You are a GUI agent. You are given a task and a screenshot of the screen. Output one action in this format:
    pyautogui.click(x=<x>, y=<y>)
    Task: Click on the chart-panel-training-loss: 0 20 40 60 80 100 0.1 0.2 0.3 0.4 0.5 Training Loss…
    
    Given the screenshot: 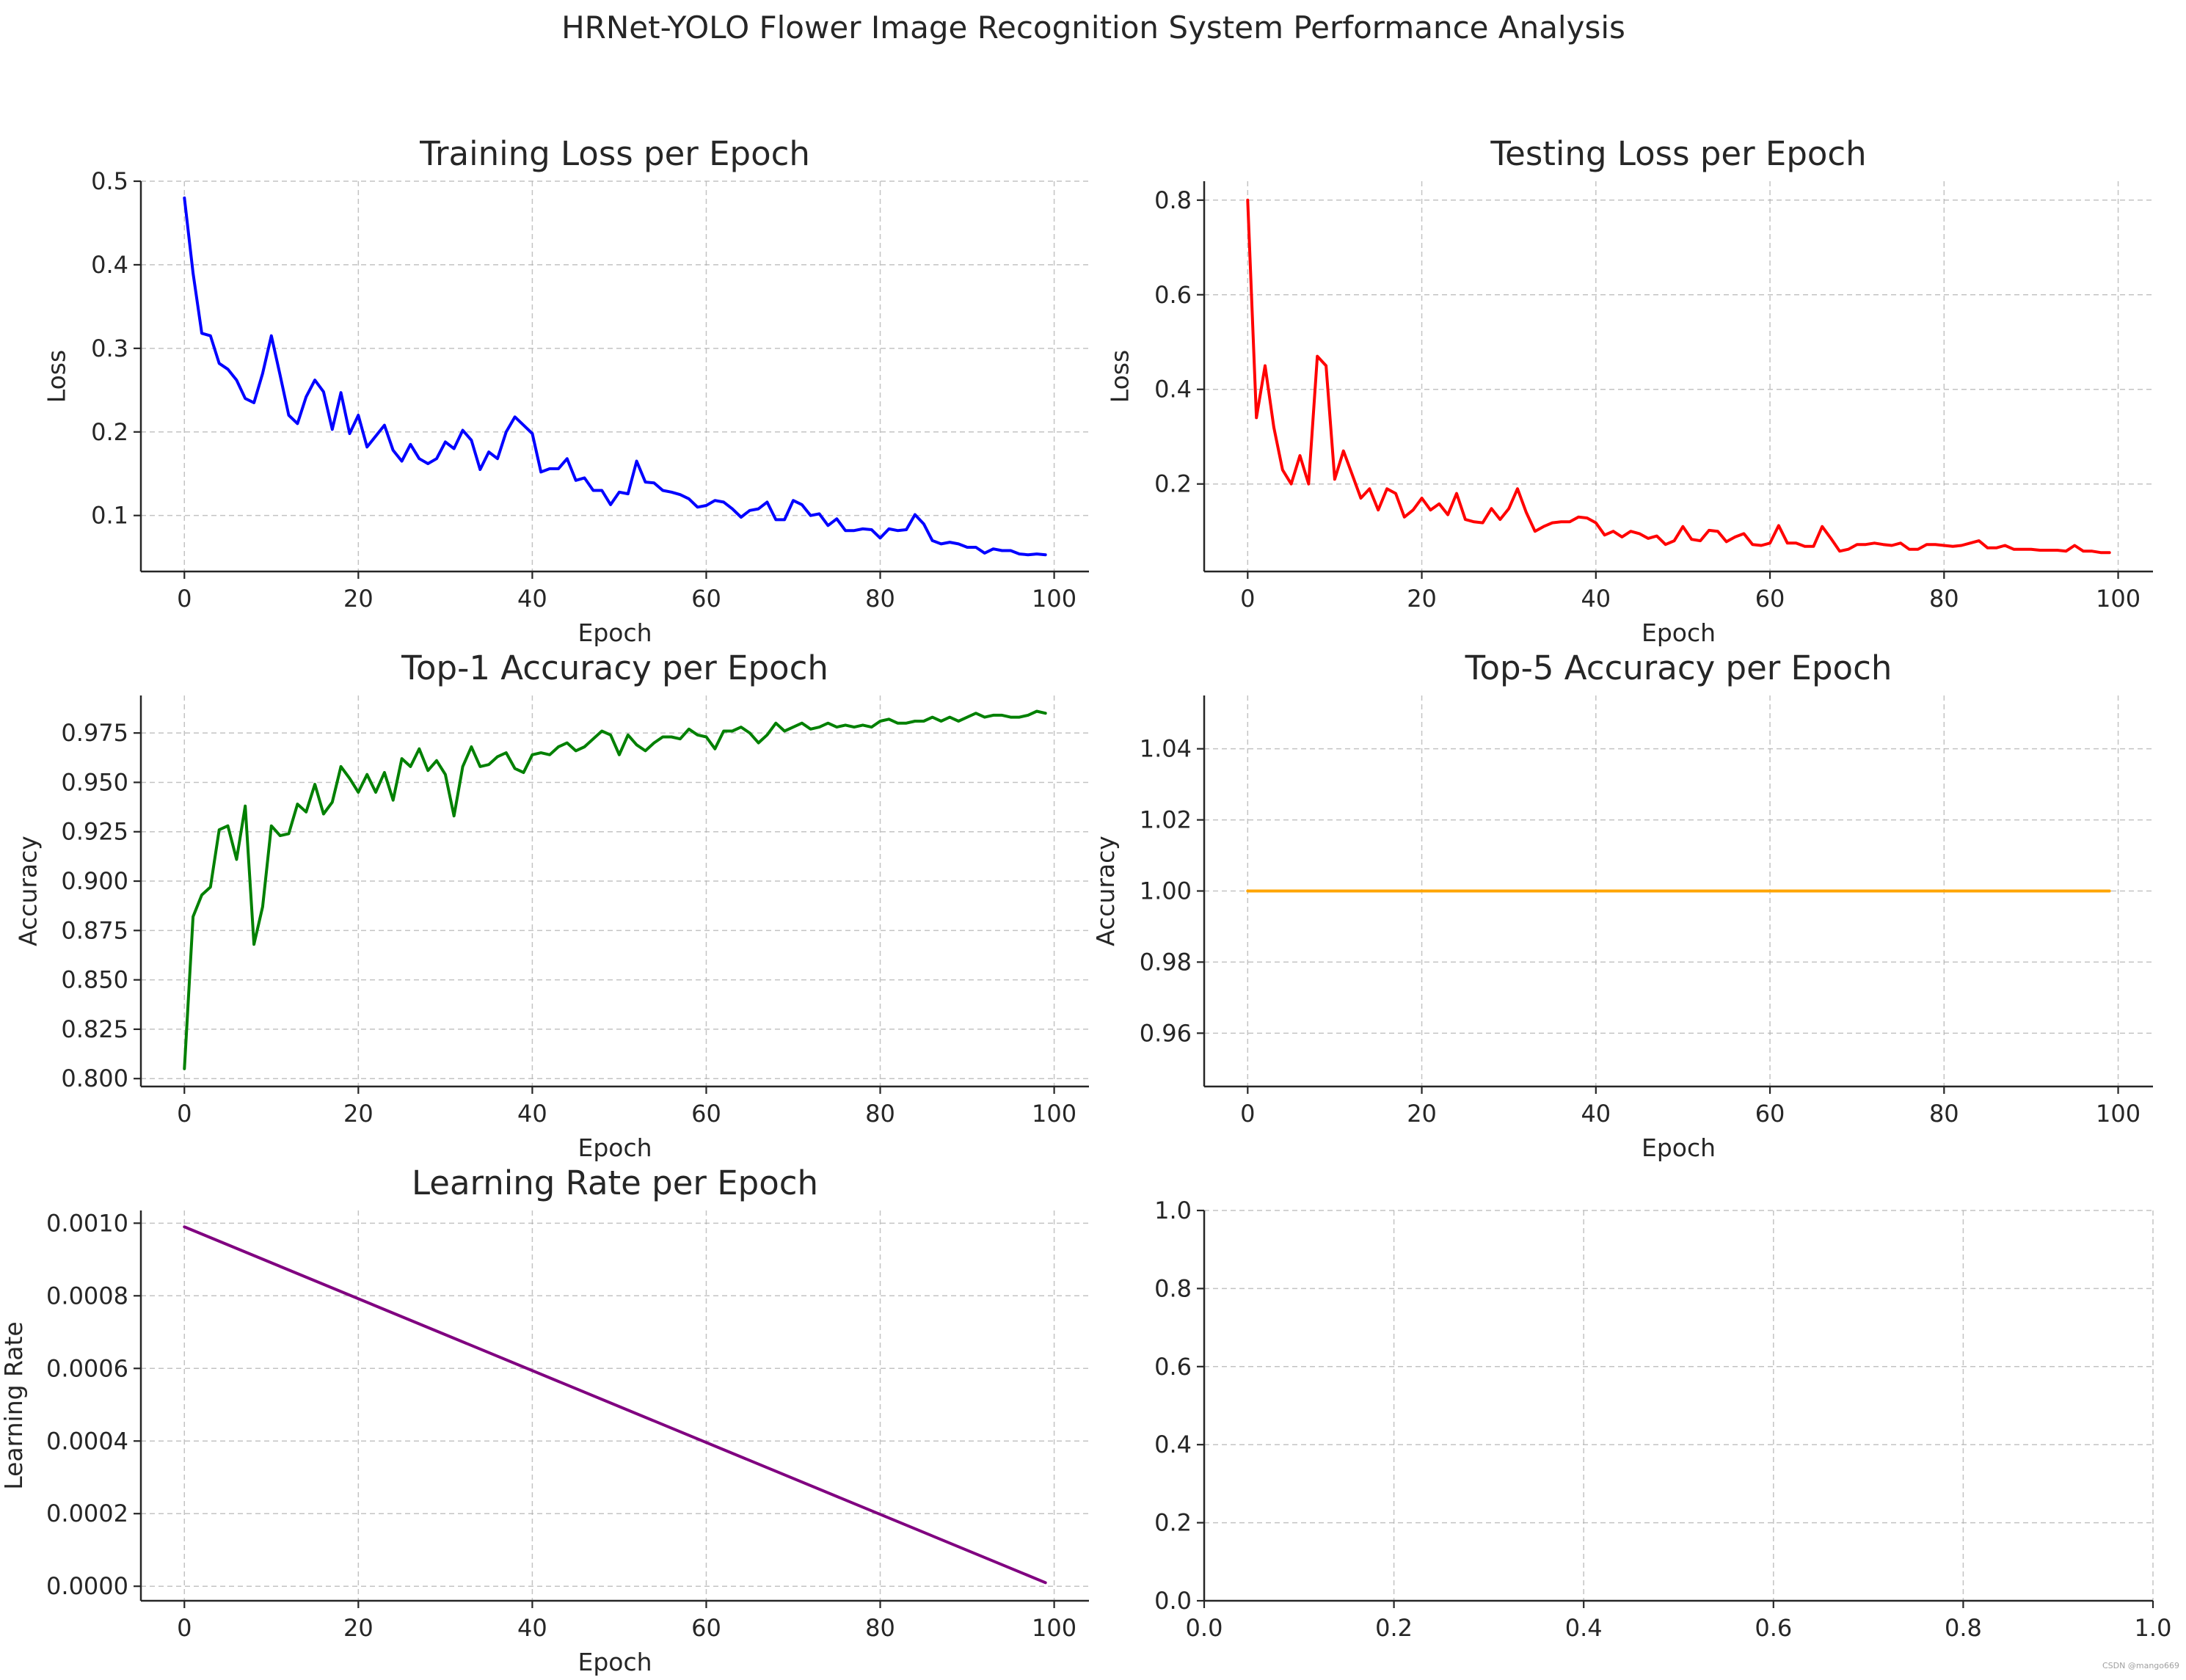 What is the action you would take?
    pyautogui.click(x=566, y=390)
    